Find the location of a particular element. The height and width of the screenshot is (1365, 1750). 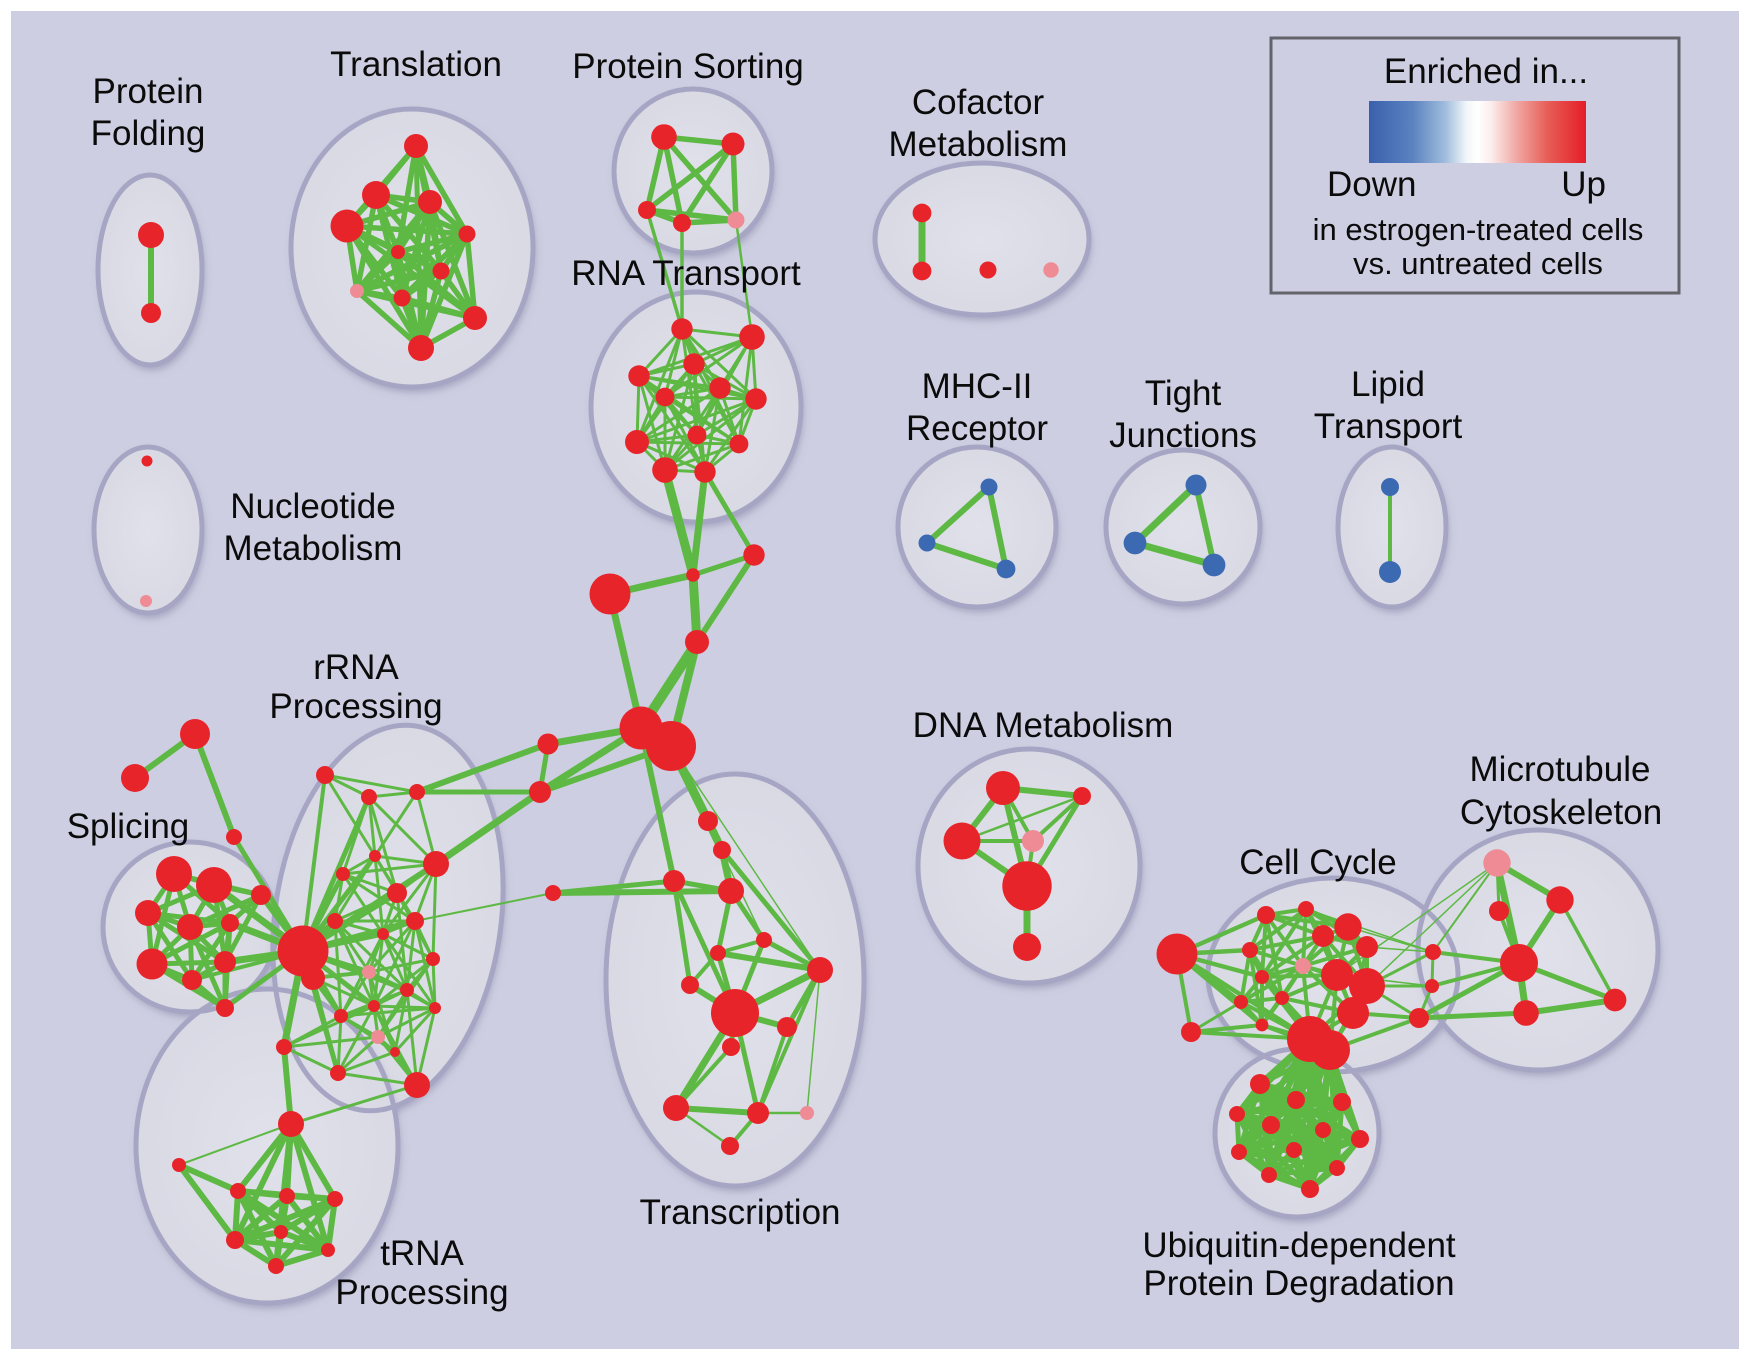

svg-text: Translation is located at coordinates (416, 64).